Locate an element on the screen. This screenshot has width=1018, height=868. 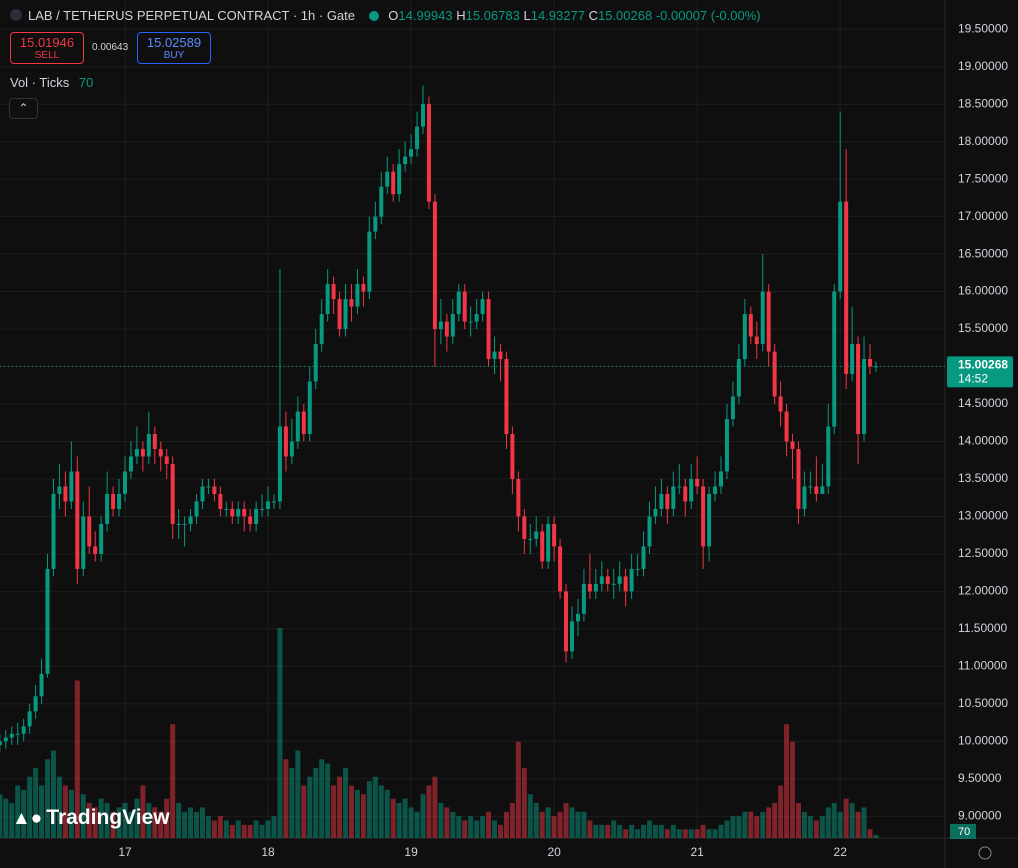
volume-label-box is located at coordinates (963, 831).